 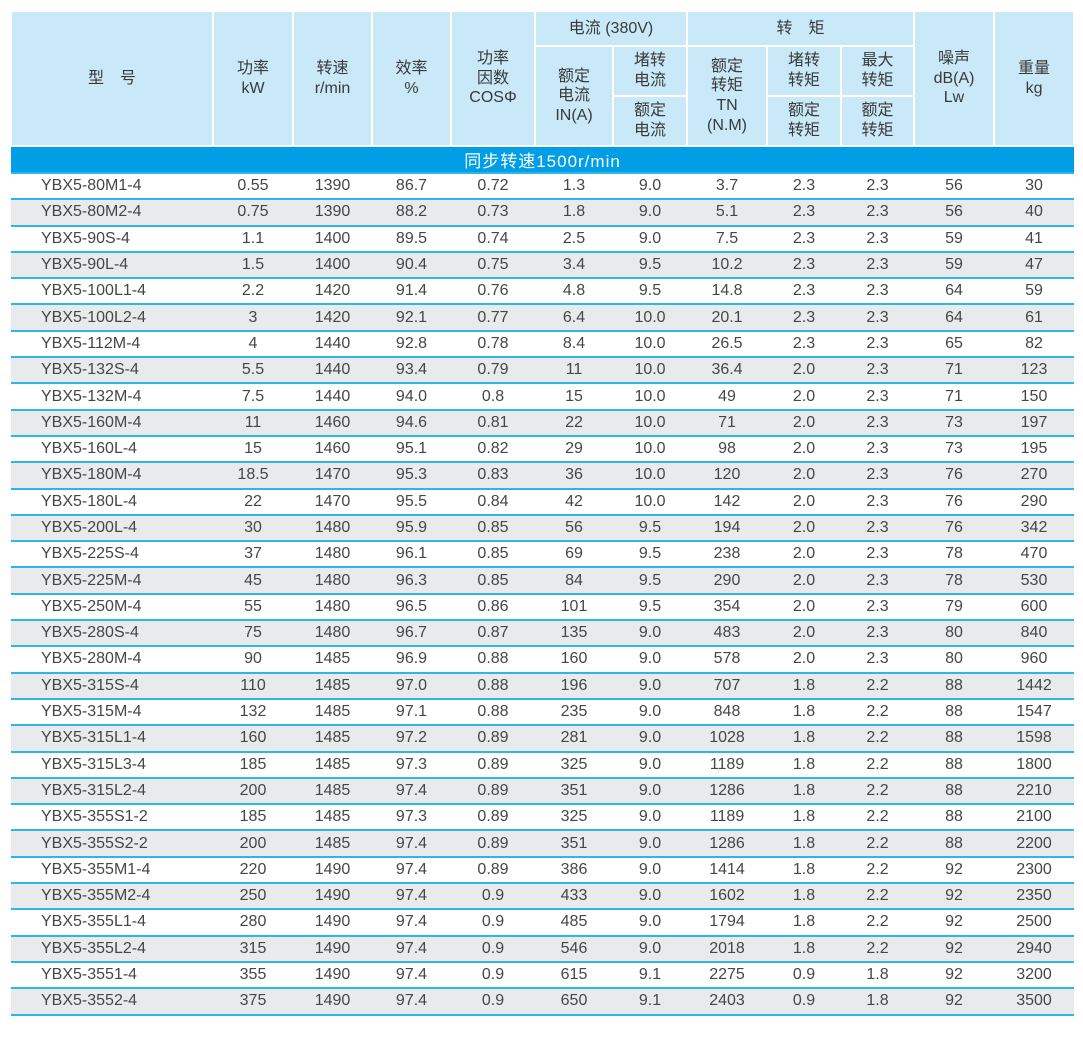 What do you see at coordinates (574, 949) in the screenshot?
I see `value-cell: 546` at bounding box center [574, 949].